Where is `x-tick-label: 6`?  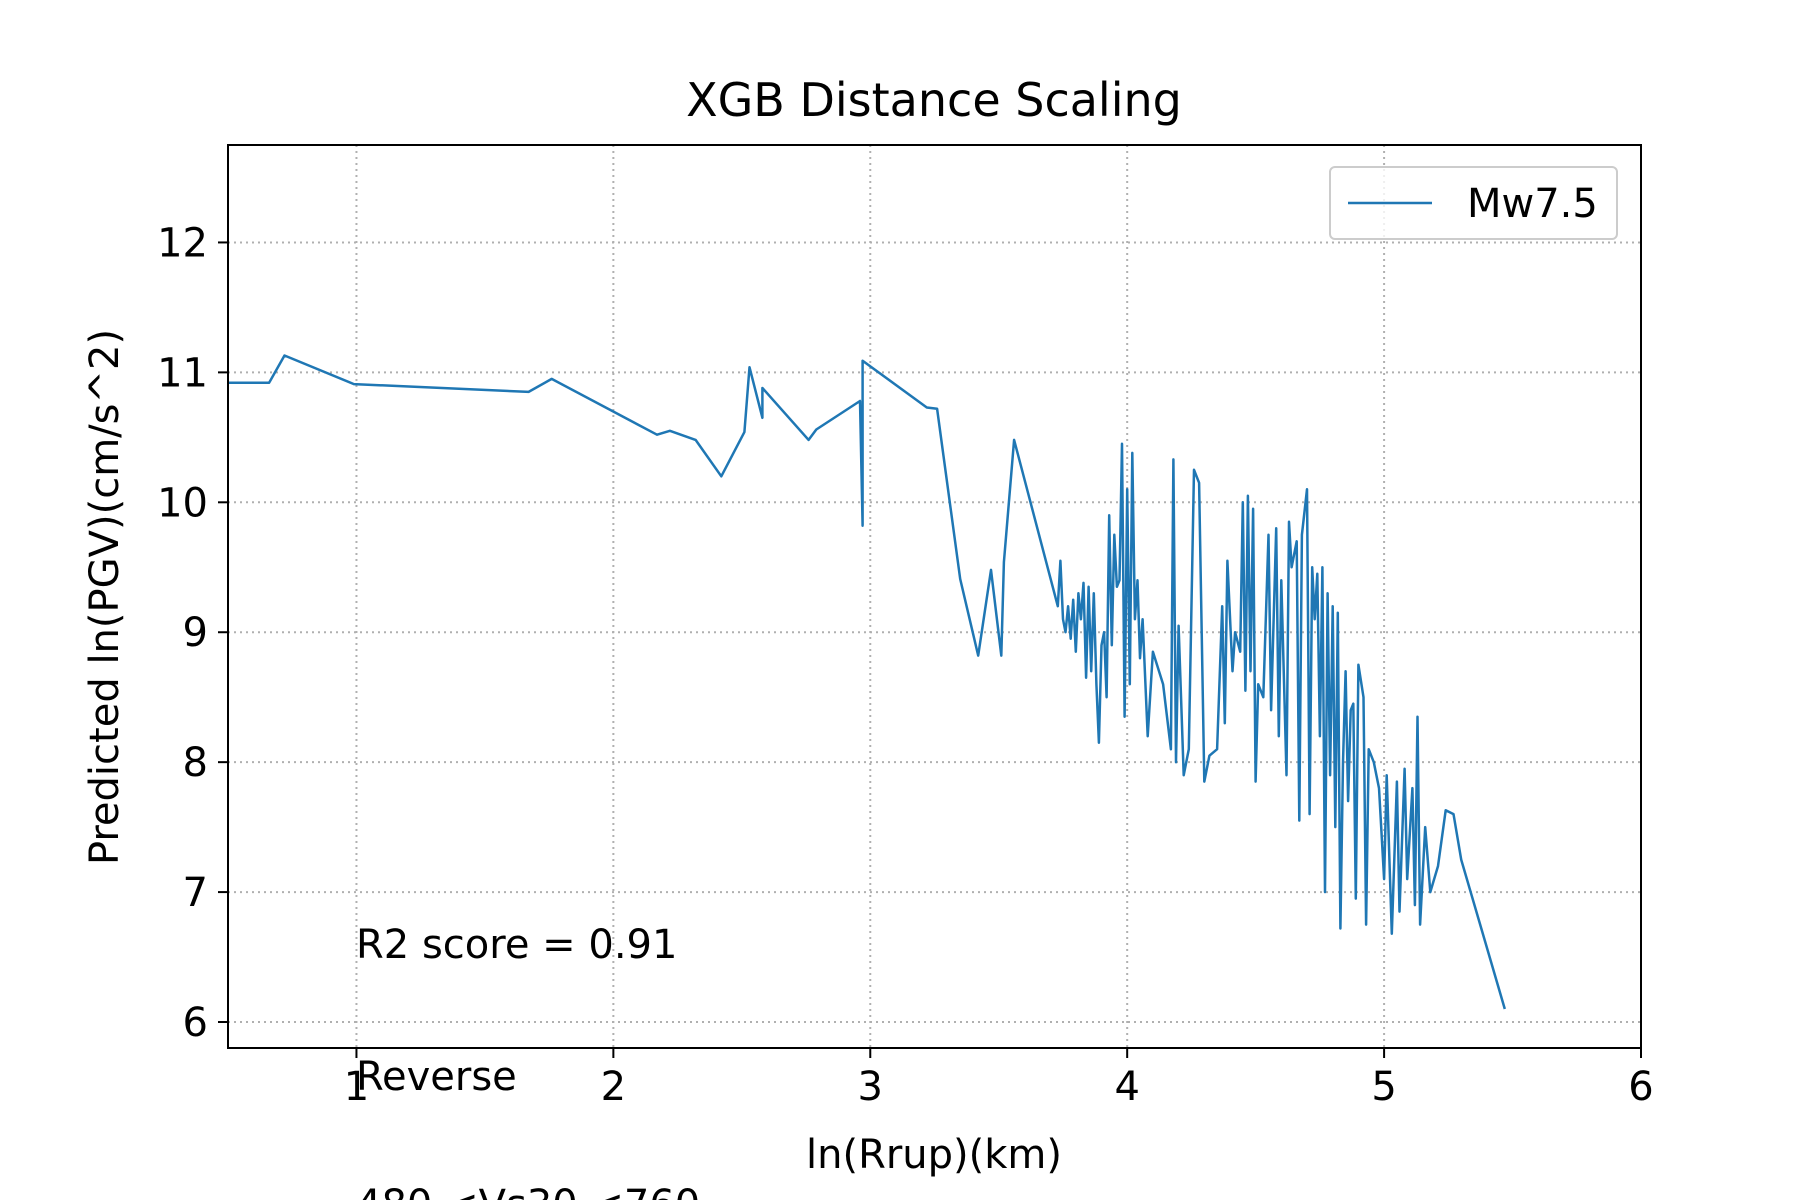 x-tick-label: 6 is located at coordinates (1640, 1087).